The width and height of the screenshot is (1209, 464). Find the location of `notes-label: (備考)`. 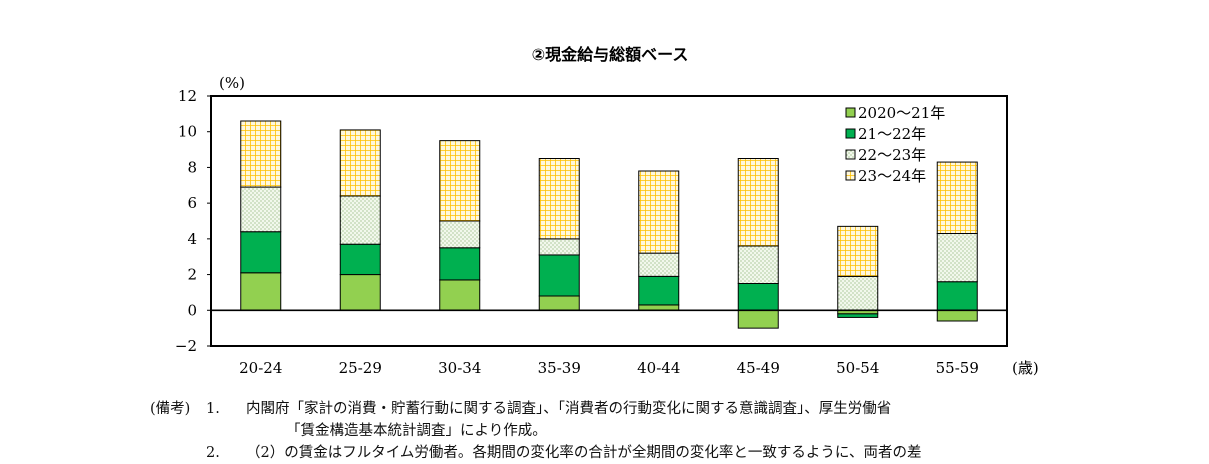

notes-label: (備考) is located at coordinates (170, 409).